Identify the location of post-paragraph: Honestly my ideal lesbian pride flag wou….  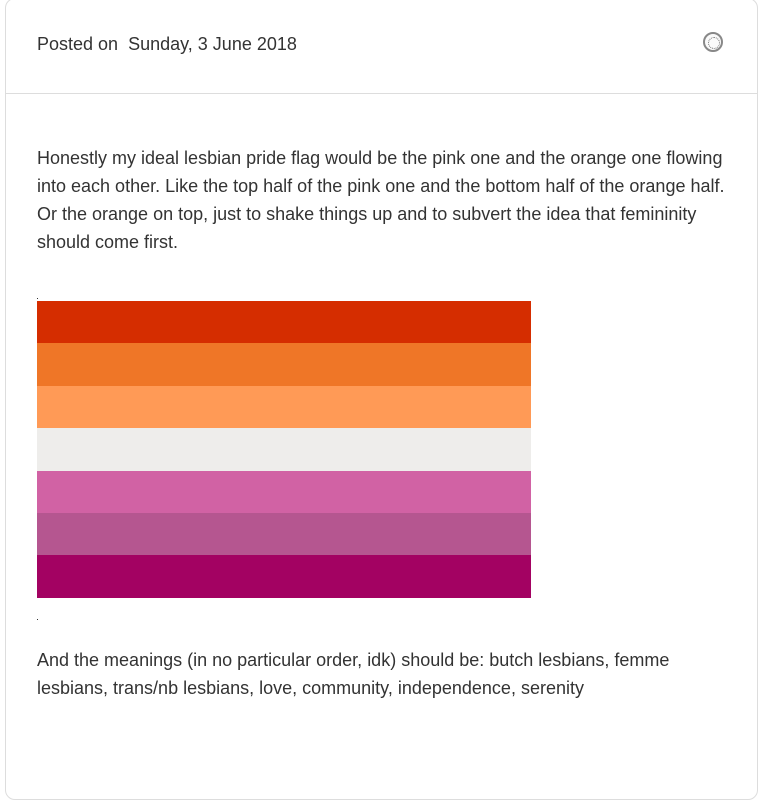
(381, 200).